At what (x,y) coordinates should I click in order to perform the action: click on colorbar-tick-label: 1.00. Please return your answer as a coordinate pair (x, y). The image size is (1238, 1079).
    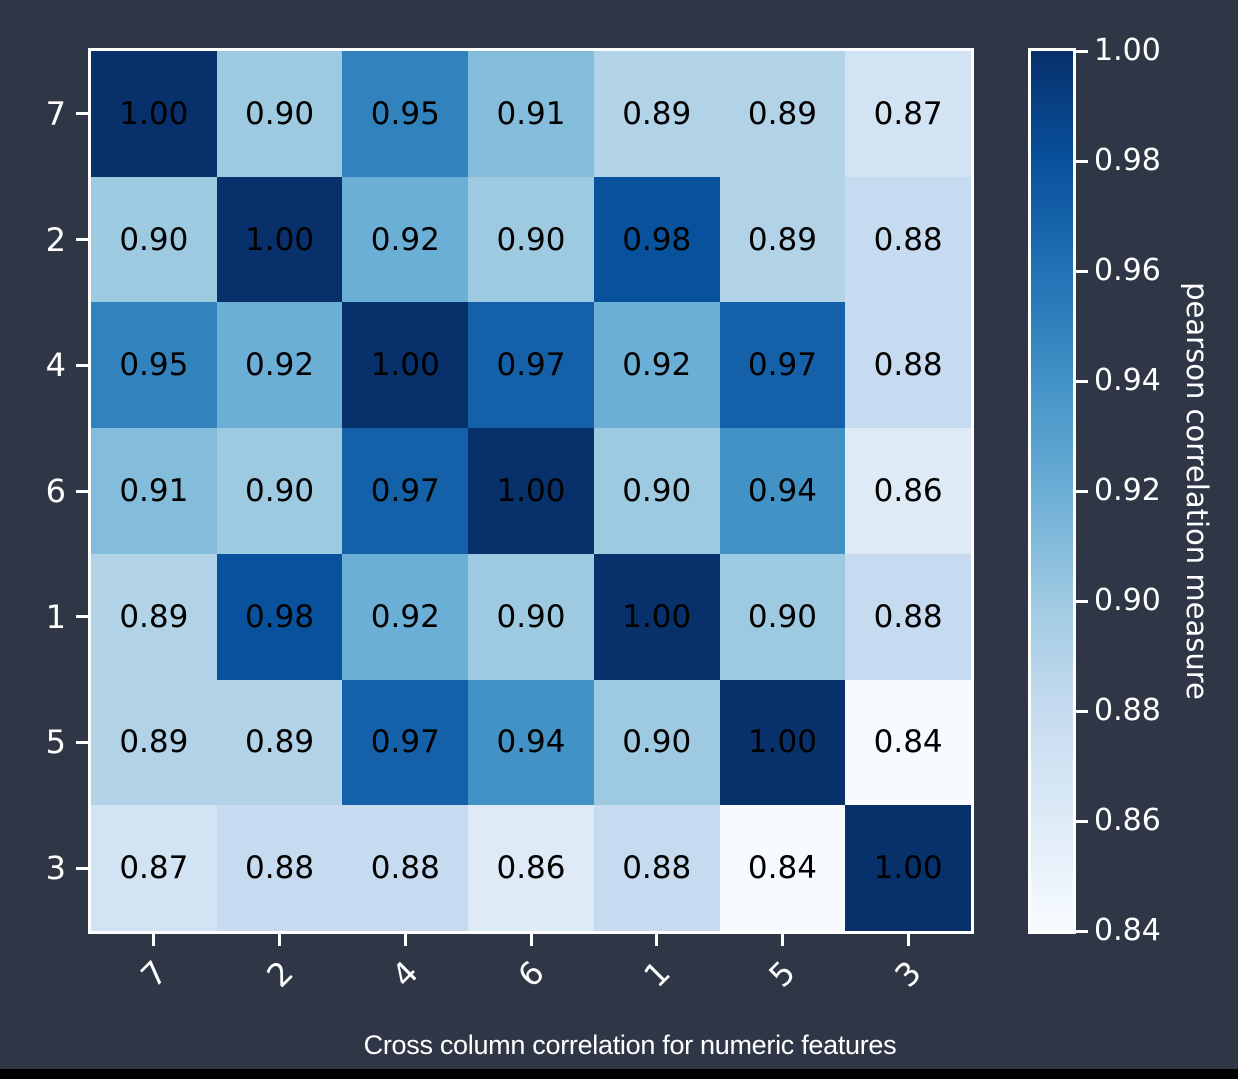
    Looking at the image, I should click on (1127, 50).